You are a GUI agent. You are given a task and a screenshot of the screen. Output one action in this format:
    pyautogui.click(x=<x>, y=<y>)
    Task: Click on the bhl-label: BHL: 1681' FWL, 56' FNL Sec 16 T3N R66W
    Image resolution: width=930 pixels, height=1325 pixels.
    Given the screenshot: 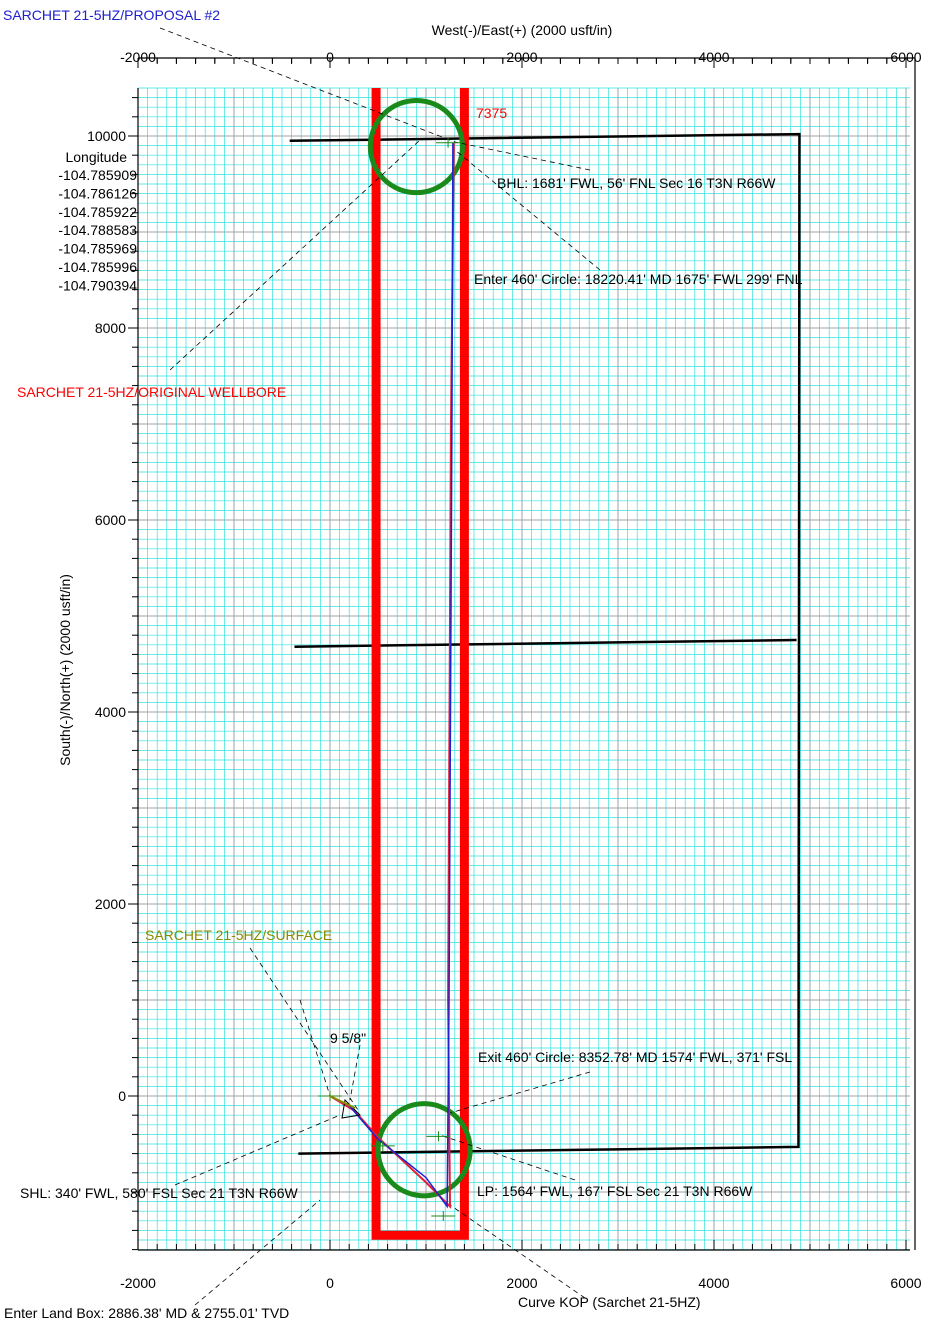 What is the action you would take?
    pyautogui.click(x=636, y=183)
    